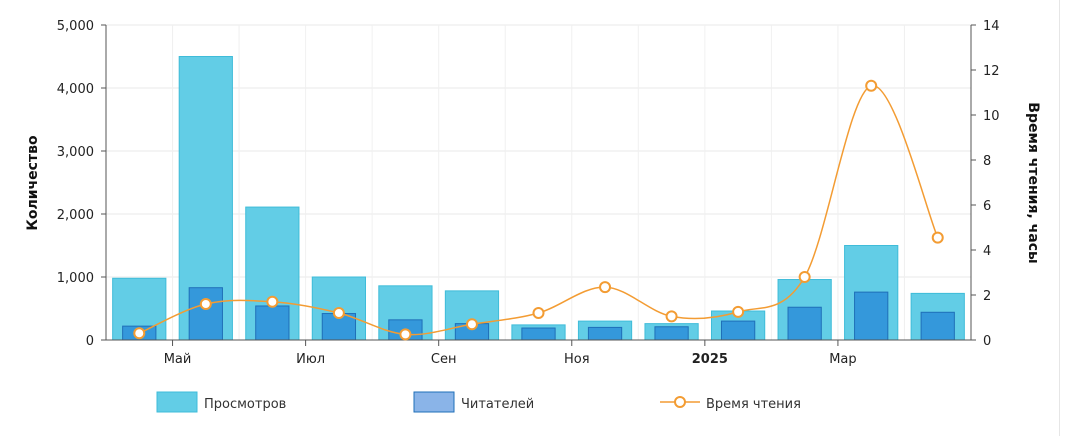 This screenshot has height=440, width=1068. Describe the element at coordinates (987, 251) in the screenshot. I see `y2-tick-label: 4` at that location.